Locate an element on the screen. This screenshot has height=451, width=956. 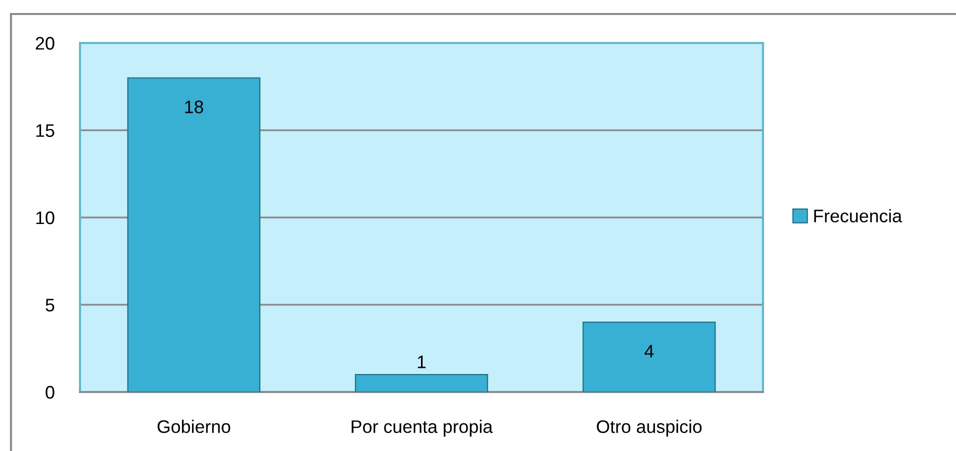
data-label: 1 is located at coordinates (422, 362).